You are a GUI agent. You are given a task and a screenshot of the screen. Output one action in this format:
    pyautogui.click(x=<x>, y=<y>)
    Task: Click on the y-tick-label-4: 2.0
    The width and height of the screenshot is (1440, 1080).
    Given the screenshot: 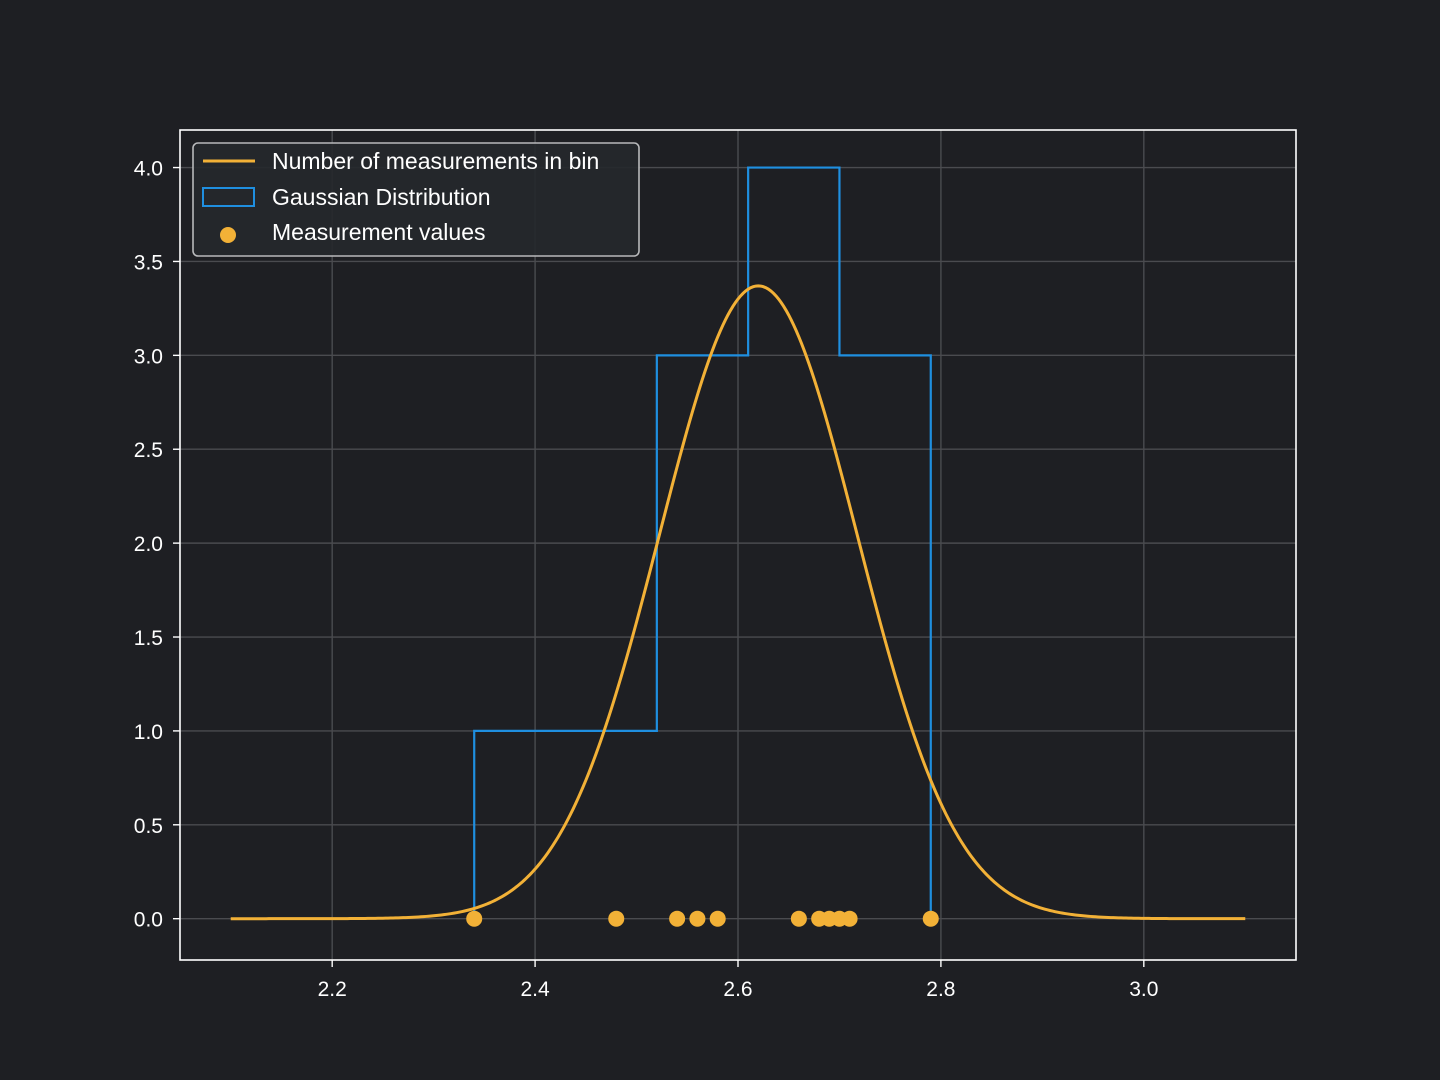 What is the action you would take?
    pyautogui.click(x=148, y=544)
    